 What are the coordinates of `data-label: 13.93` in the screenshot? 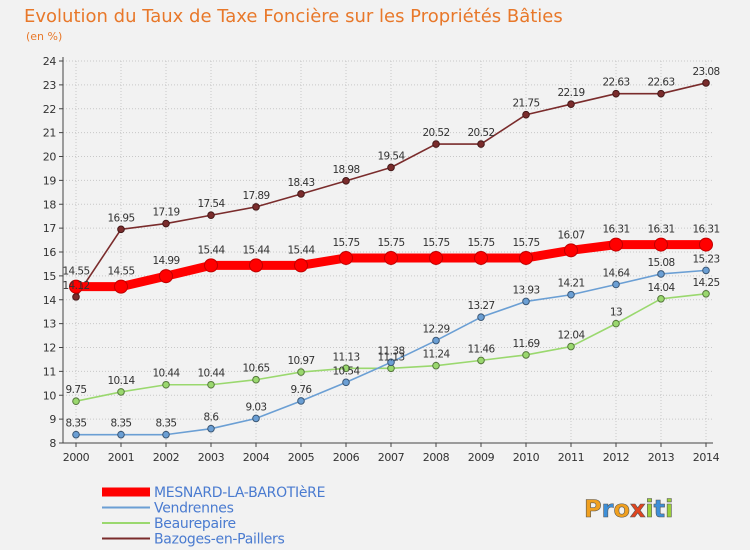 It's located at (525, 290).